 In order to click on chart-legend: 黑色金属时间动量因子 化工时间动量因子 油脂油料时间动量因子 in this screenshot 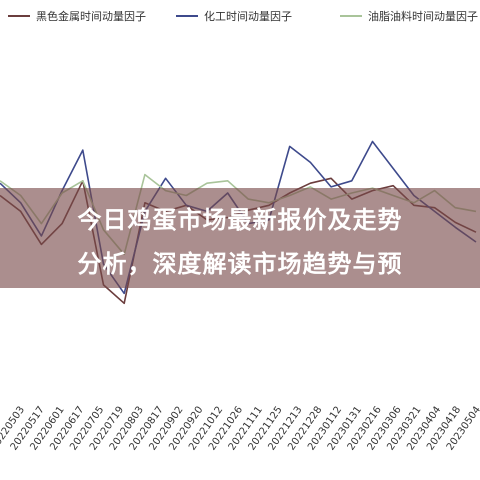, I will do `click(243, 16)`.